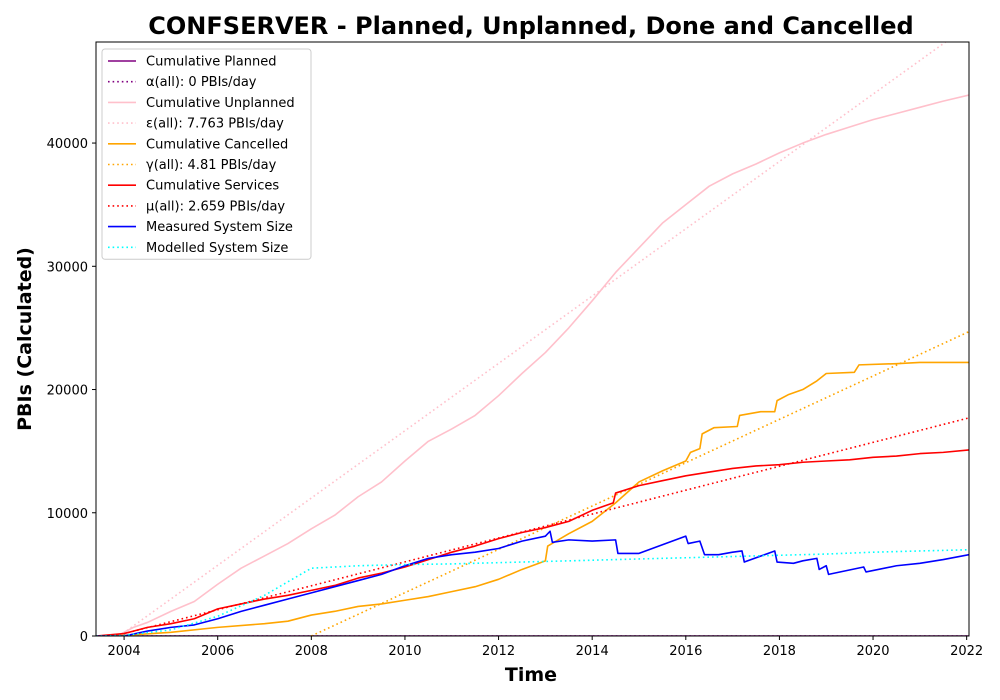 The image size is (1000, 700). What do you see at coordinates (592, 651) in the screenshot?
I see `x-tick-label: 2014` at bounding box center [592, 651].